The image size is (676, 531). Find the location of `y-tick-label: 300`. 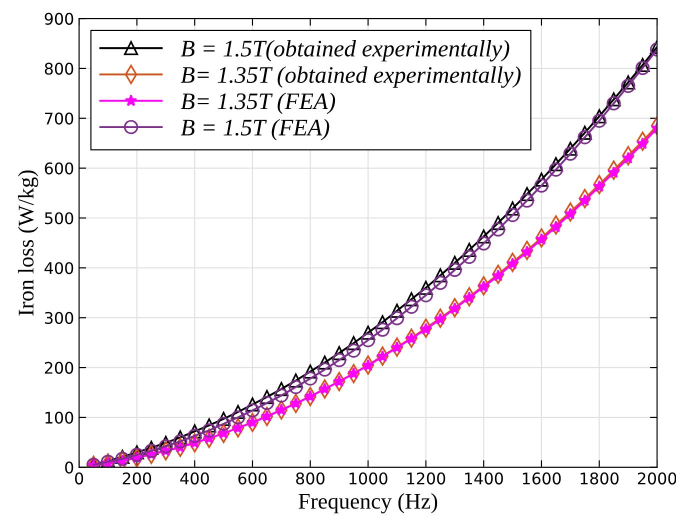

y-tick-label: 300 is located at coordinates (59, 318).